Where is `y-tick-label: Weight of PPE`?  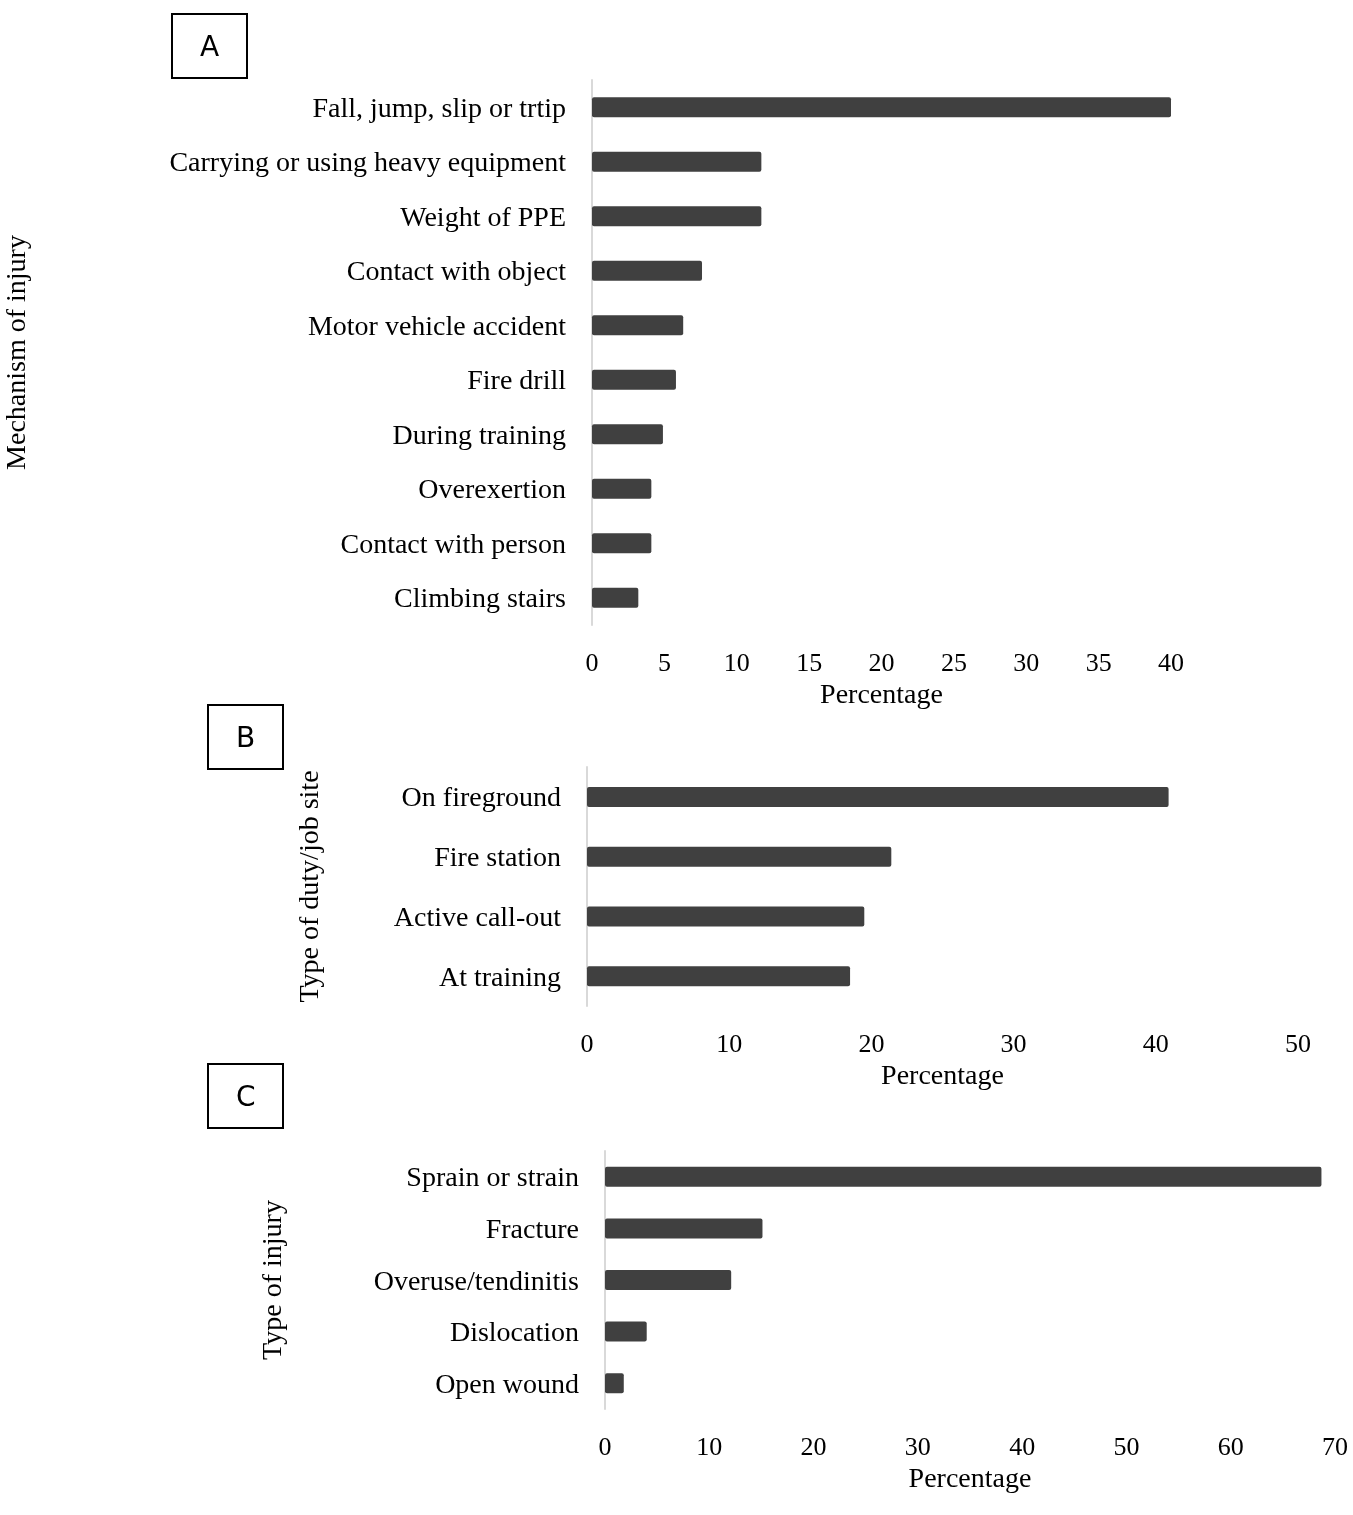
y-tick-label: Weight of PPE is located at coordinates (483, 216).